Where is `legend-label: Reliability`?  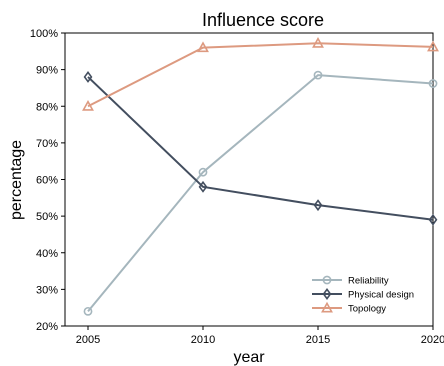 legend-label: Reliability is located at coordinates (368, 281).